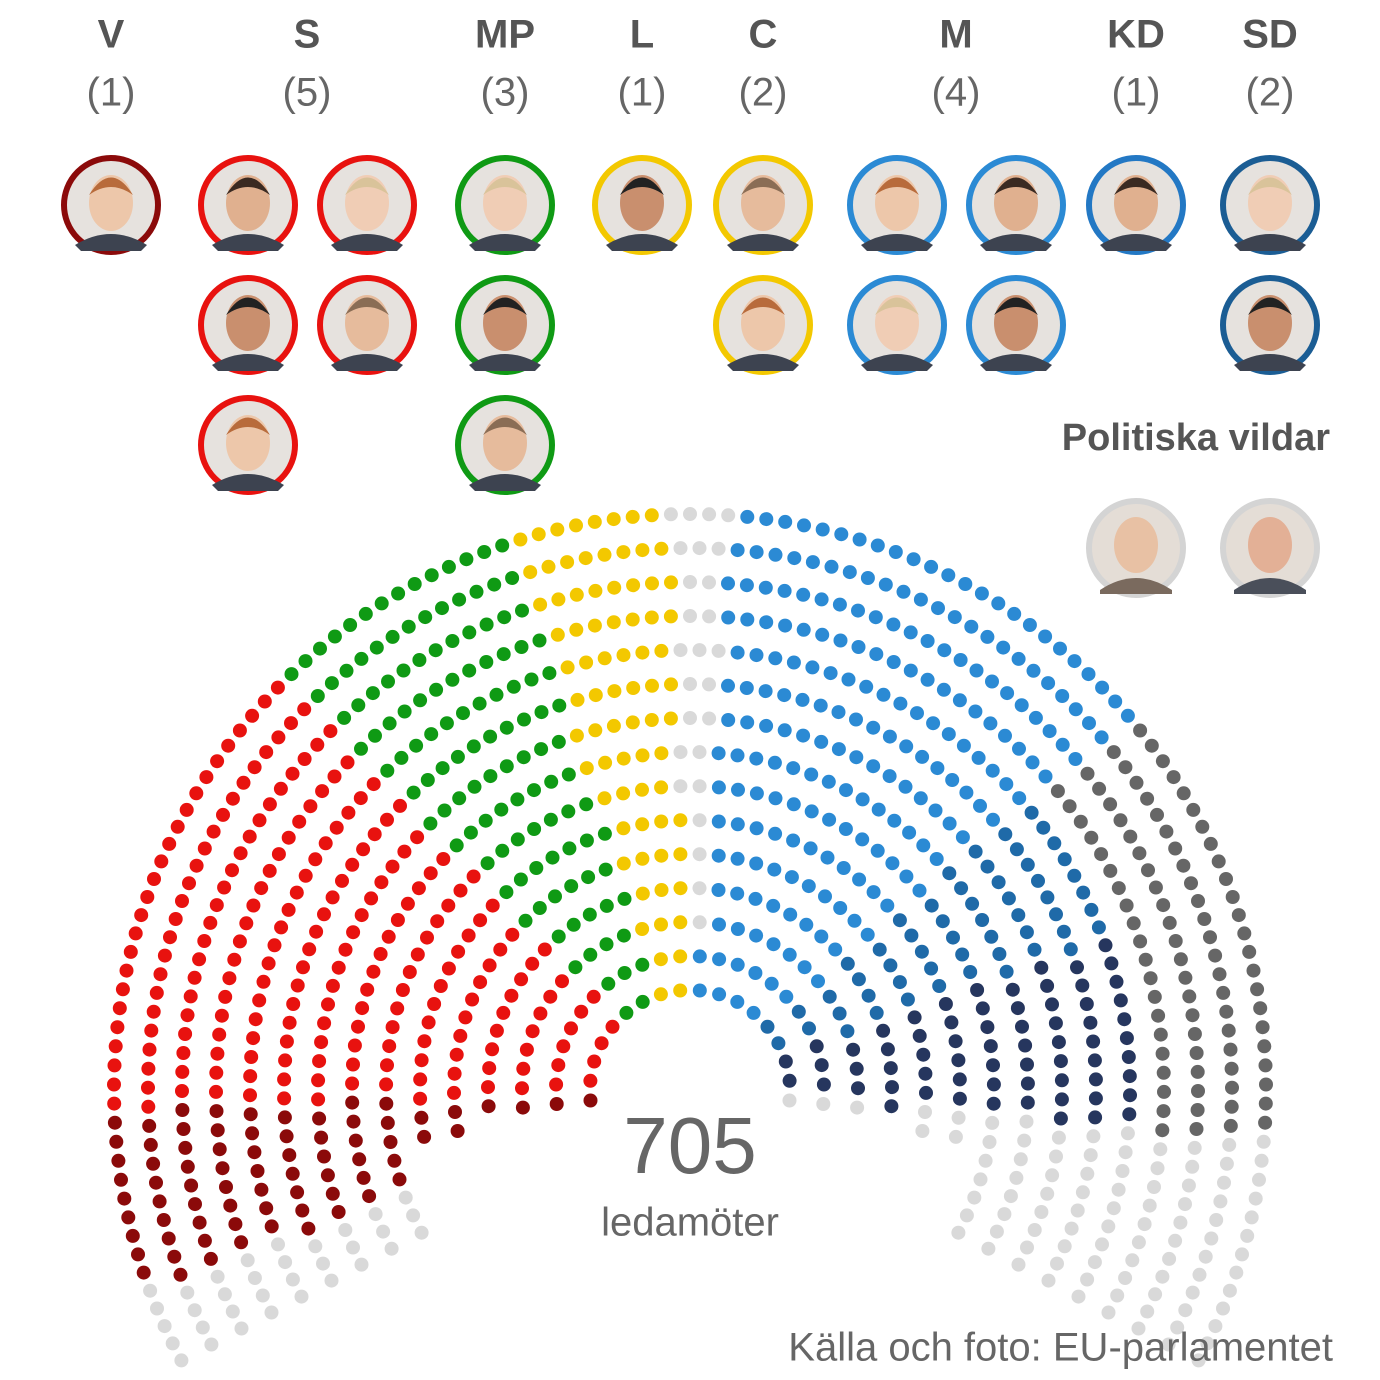 This screenshot has width=1380, height=1380. I want to click on party-count: (1), so click(1136, 93).